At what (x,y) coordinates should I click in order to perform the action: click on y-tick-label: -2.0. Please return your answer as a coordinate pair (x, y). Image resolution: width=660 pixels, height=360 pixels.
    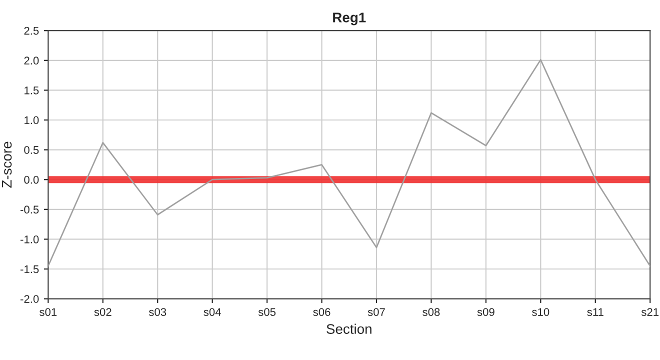
    Looking at the image, I should click on (29, 299).